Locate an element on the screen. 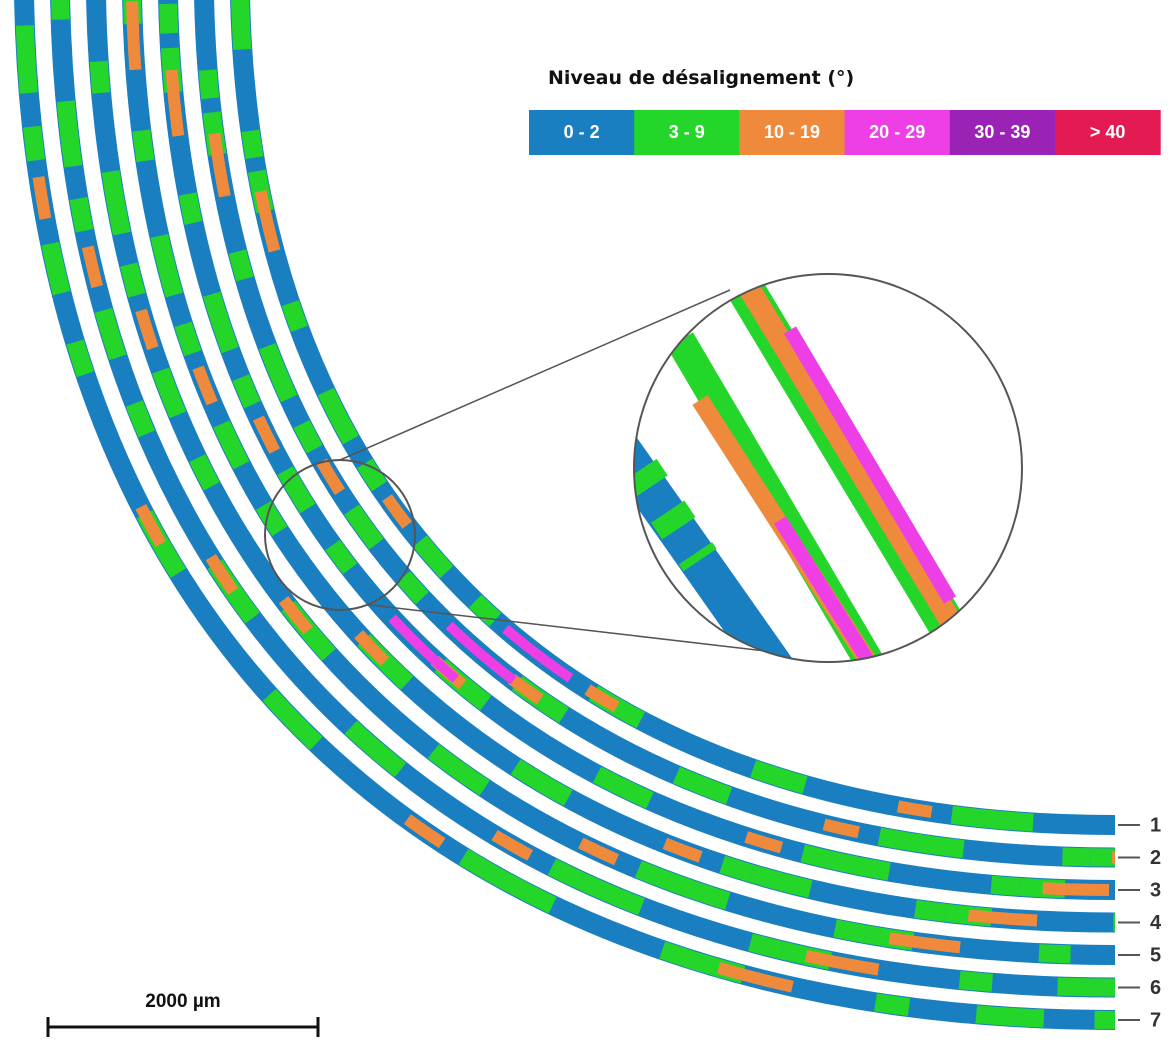 The image size is (1172, 1061). legend-label: 0 - 2 is located at coordinates (582, 132).